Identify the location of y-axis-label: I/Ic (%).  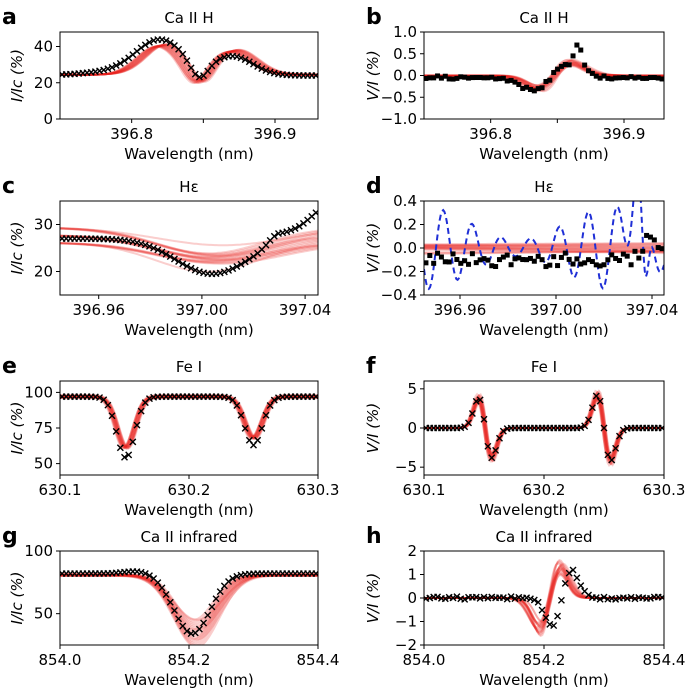
(17, 598).